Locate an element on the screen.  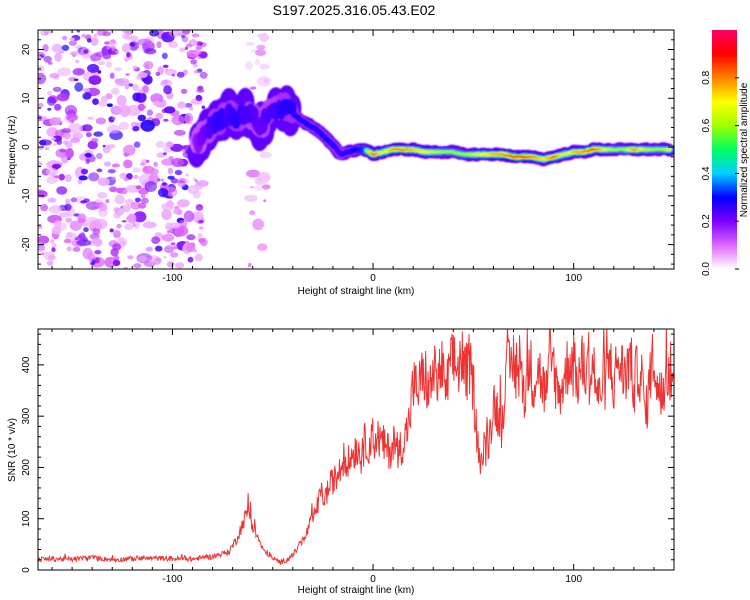
colorbar-tick-label: 0.6 is located at coordinates (706, 125).